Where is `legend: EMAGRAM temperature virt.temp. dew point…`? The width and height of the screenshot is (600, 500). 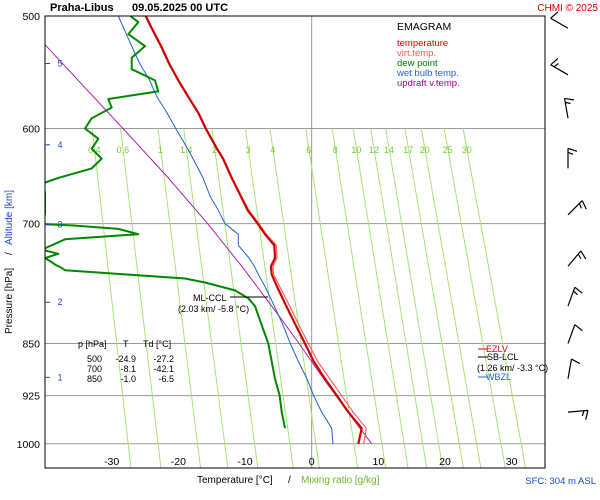
legend: EMAGRAM temperature virt.temp. dew point… is located at coordinates (428, 55).